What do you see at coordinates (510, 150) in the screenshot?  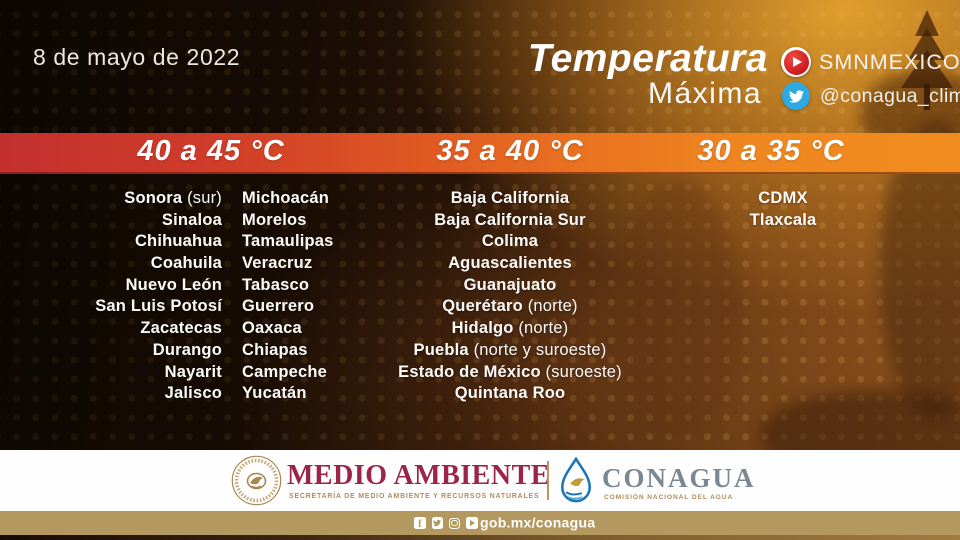 I see `range-label-35-40: 35 a 40 °C` at bounding box center [510, 150].